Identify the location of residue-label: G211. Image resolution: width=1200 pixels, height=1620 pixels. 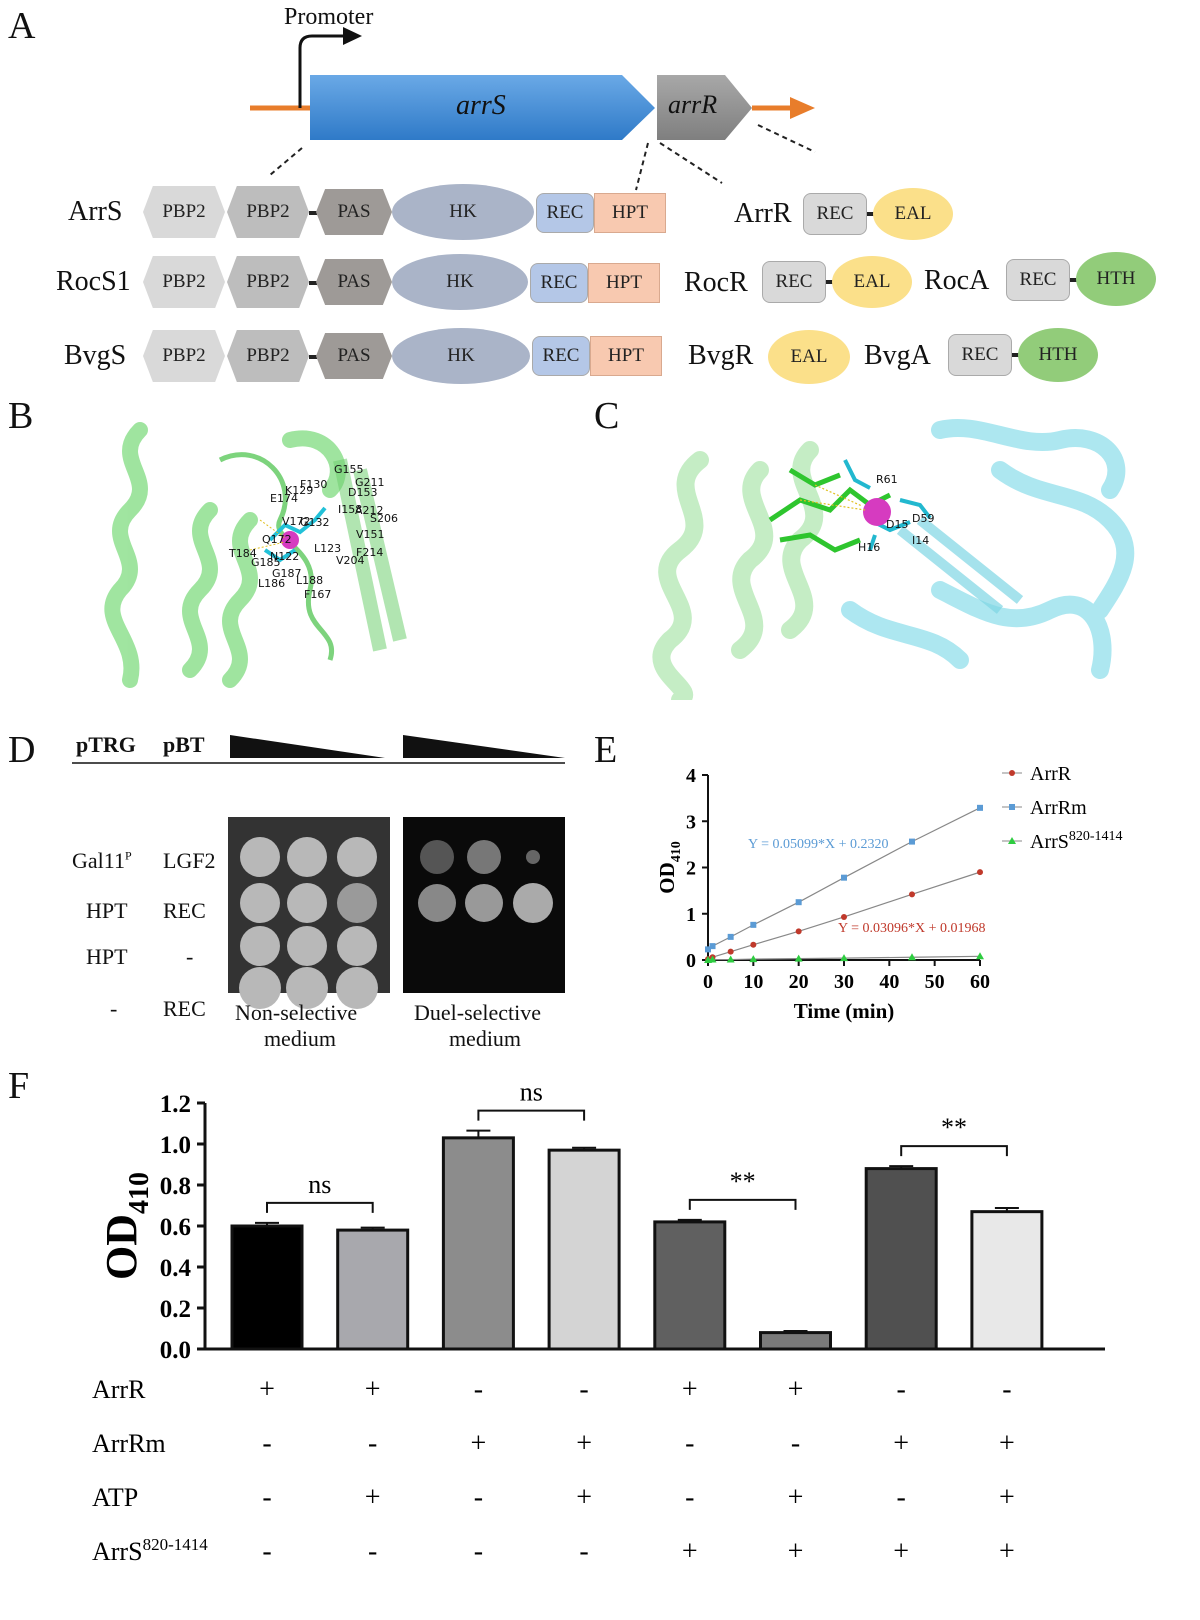
(370, 482).